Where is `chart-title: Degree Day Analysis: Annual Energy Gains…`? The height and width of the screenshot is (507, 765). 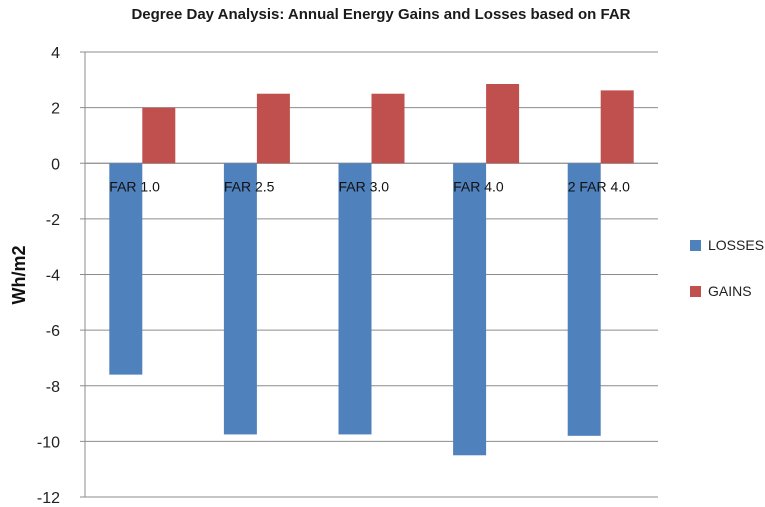 chart-title: Degree Day Analysis: Annual Energy Gains… is located at coordinates (380, 14).